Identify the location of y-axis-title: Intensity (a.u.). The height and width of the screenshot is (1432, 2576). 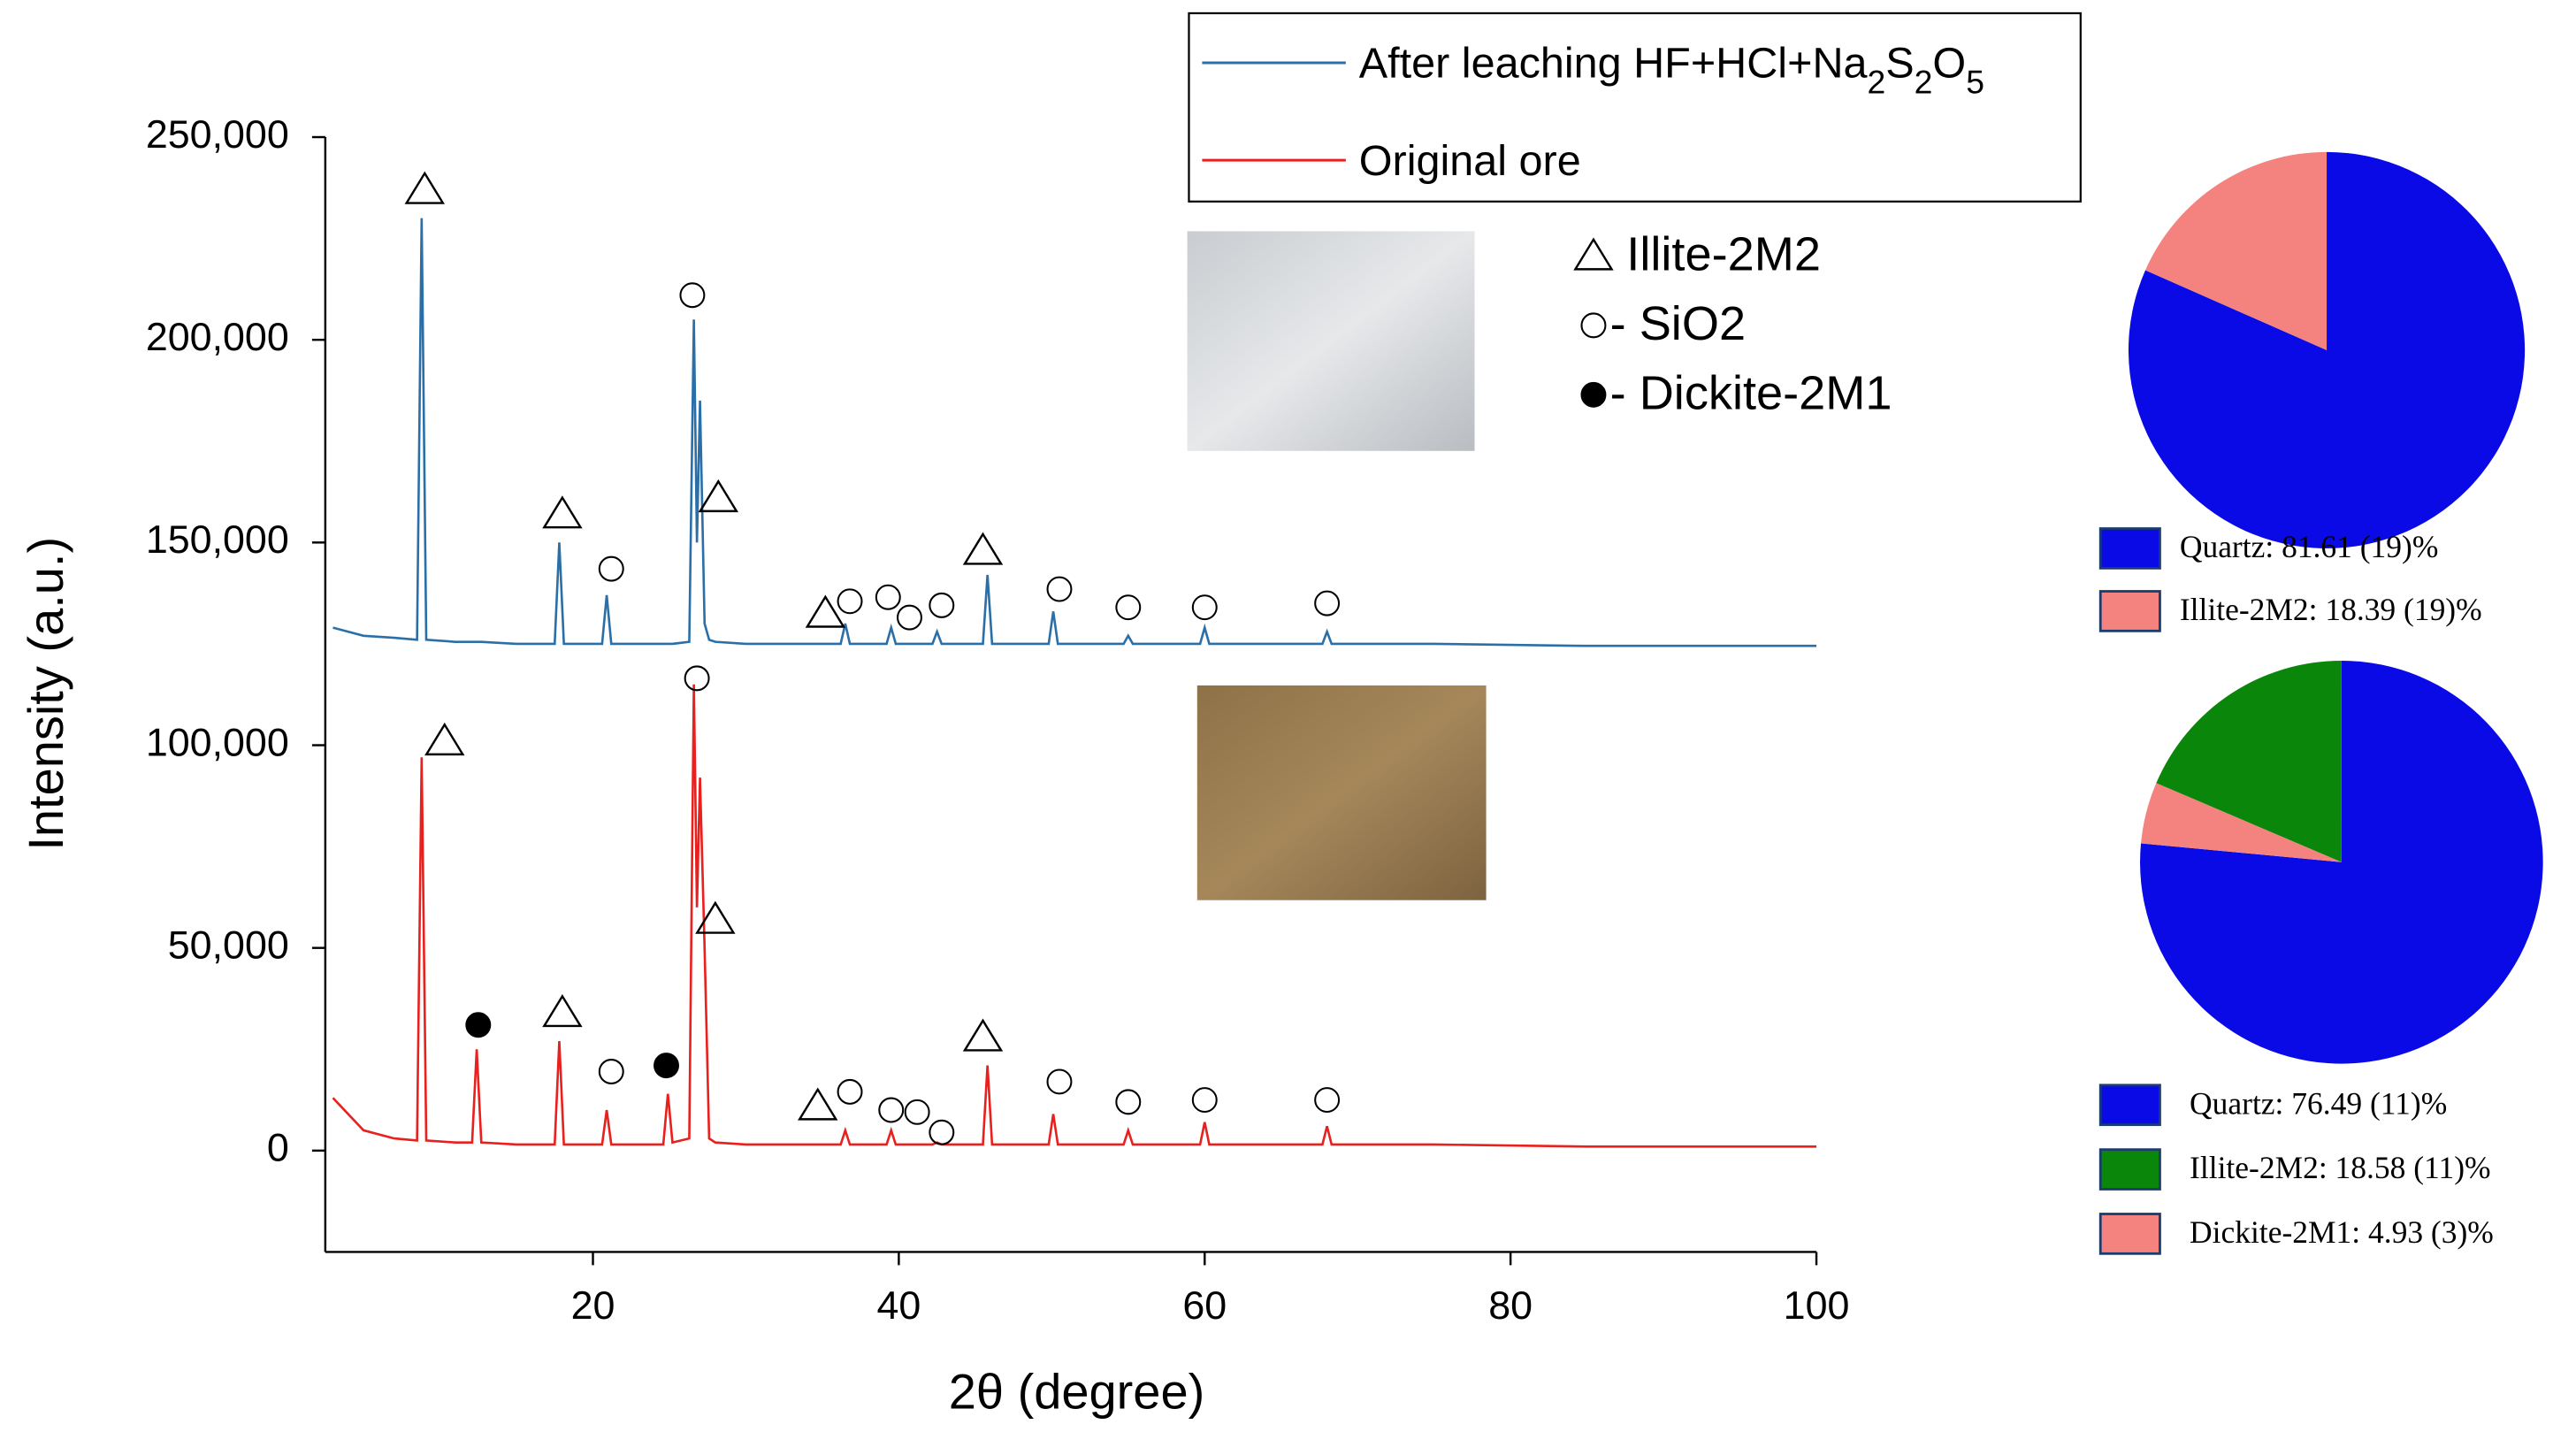
(45, 694).